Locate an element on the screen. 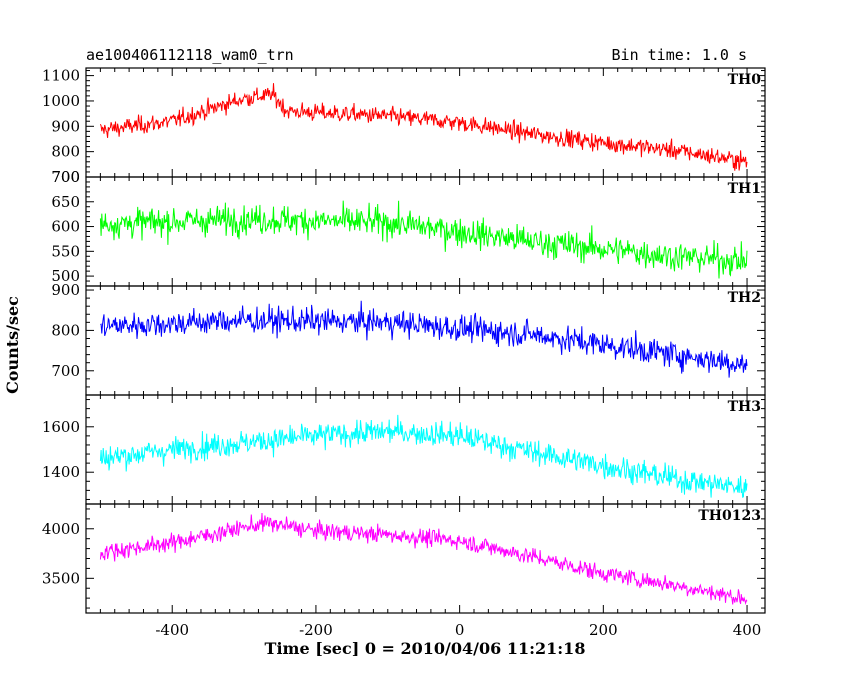 Image resolution: width=850 pixels, height=680 pixels. y-tick-label: 650 is located at coordinates (65, 202).